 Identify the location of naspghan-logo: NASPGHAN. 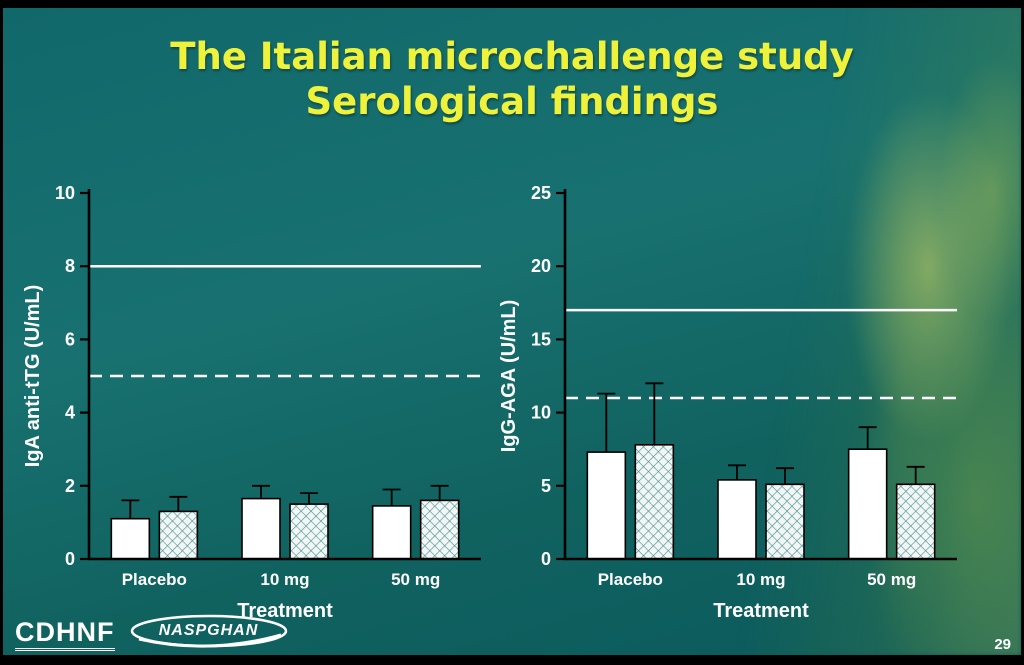
(209, 631).